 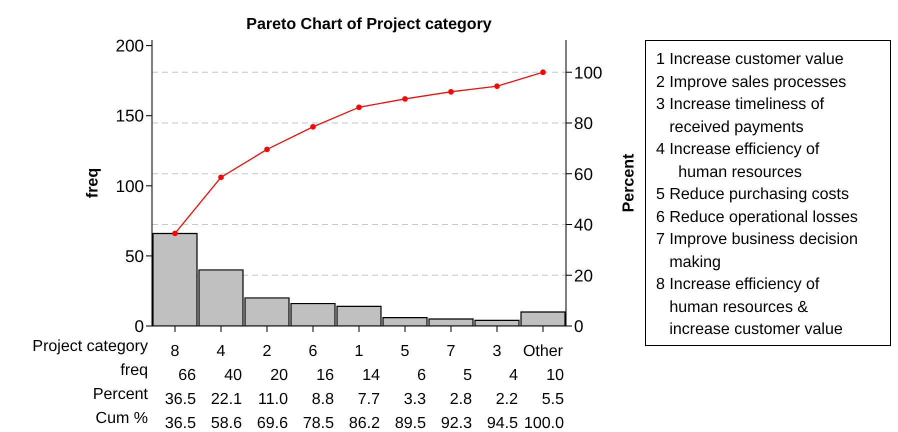 I want to click on chart-title: Pareto Chart of Project category, so click(x=369, y=25).